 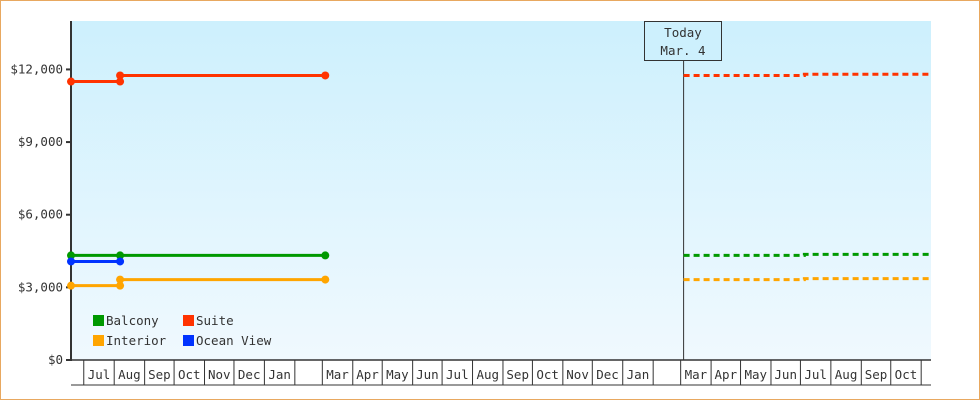 I want to click on legend: Balcony Suite Interior Ocean View, so click(x=188, y=330).